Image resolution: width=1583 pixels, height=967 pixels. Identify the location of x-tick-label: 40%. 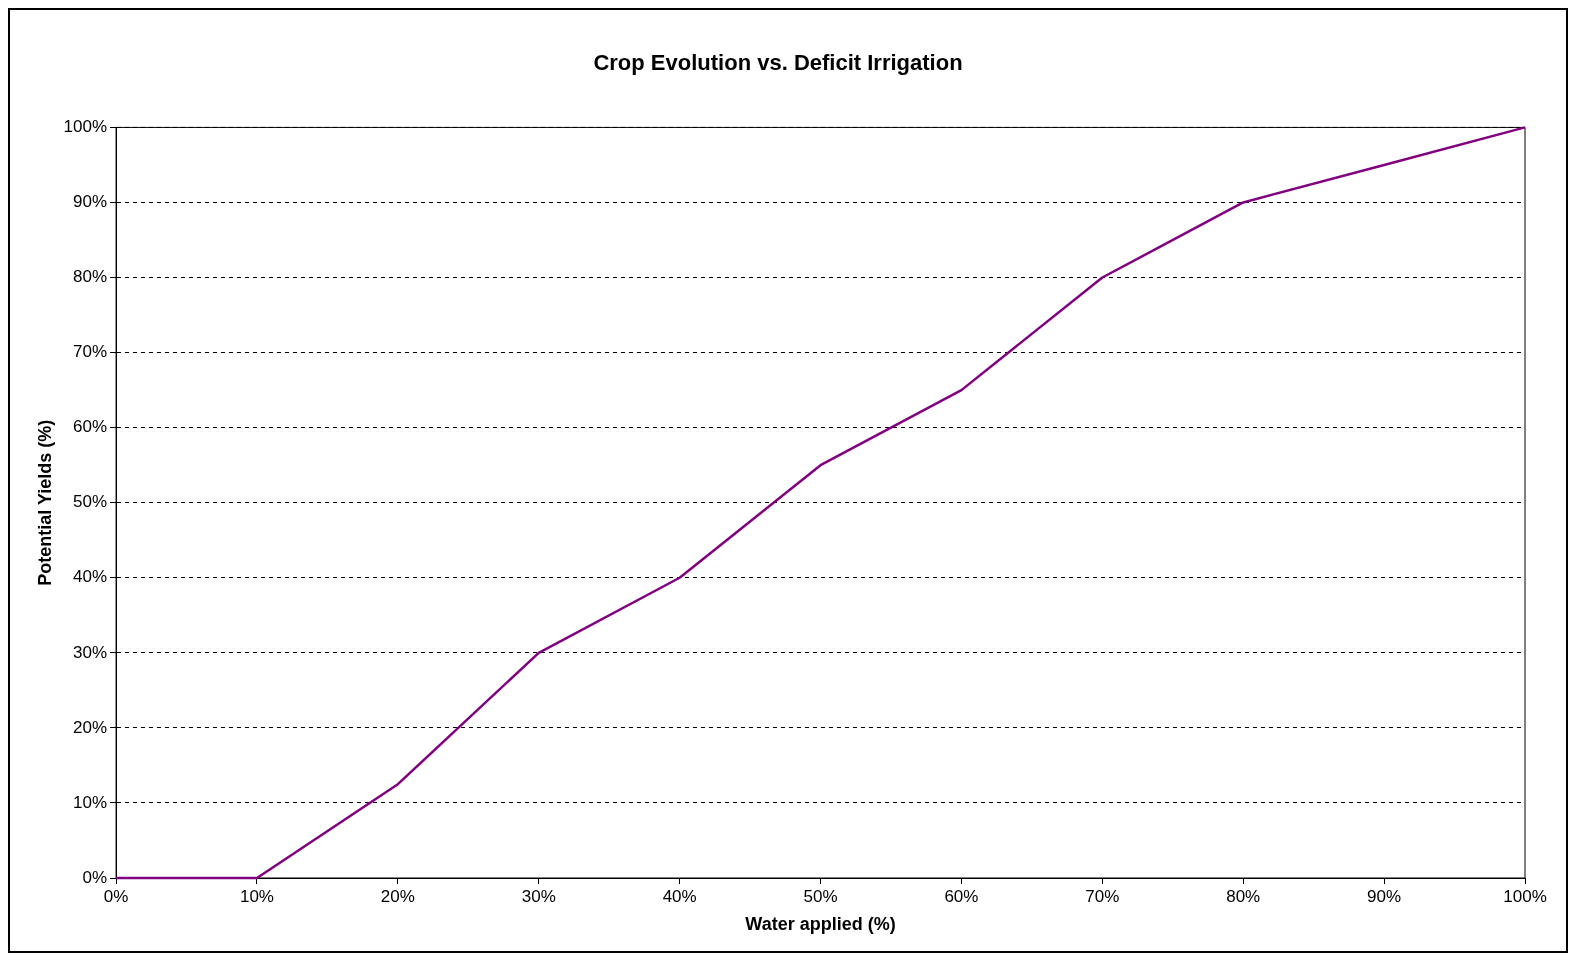
(679, 896).